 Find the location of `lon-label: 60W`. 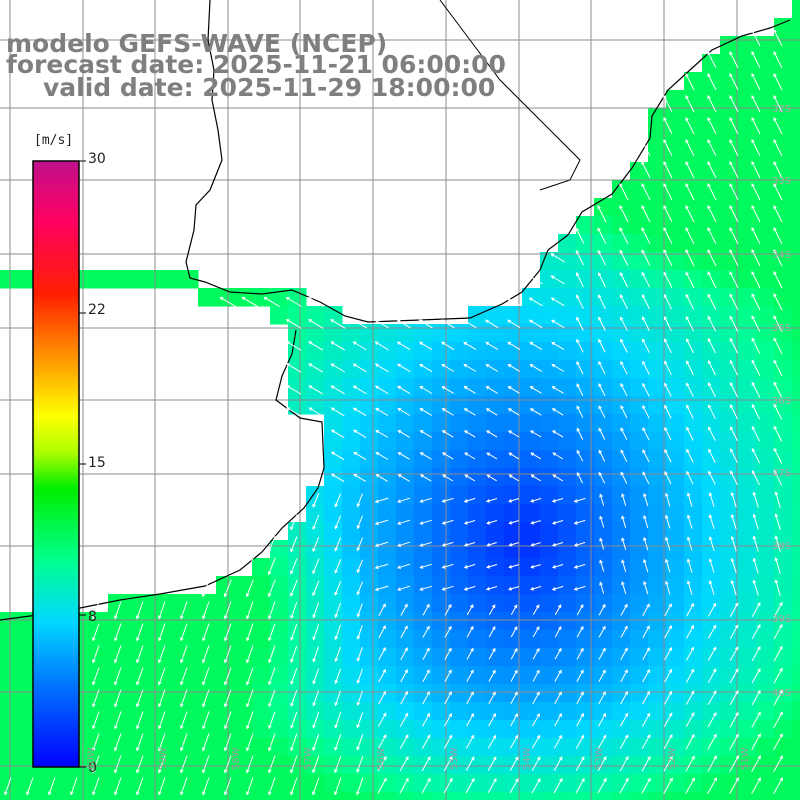

lon-label: 60W is located at coordinates (91, 758).